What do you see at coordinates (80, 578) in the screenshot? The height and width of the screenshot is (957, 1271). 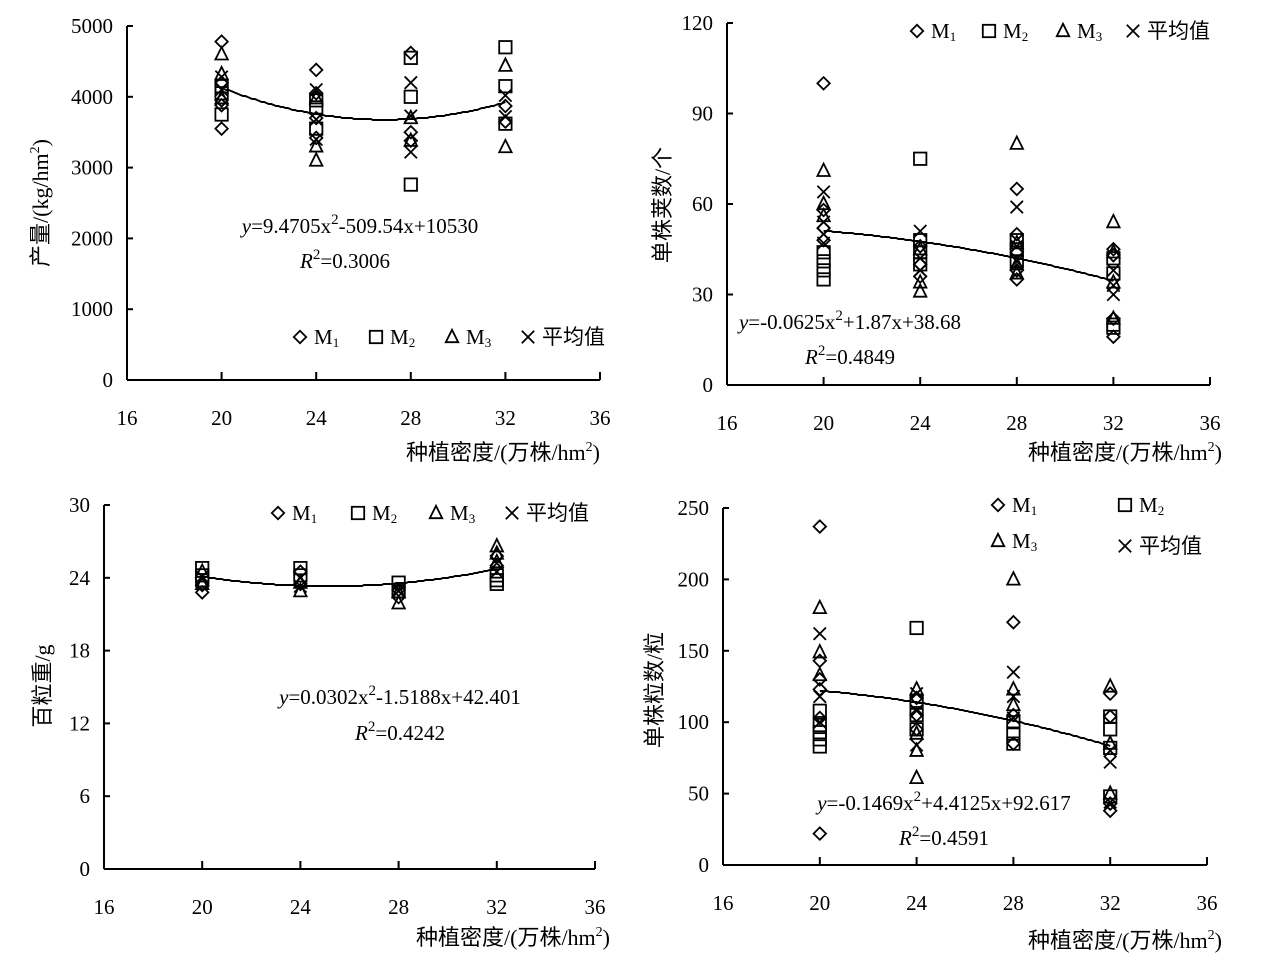 I see `y-tick-label: 24` at bounding box center [80, 578].